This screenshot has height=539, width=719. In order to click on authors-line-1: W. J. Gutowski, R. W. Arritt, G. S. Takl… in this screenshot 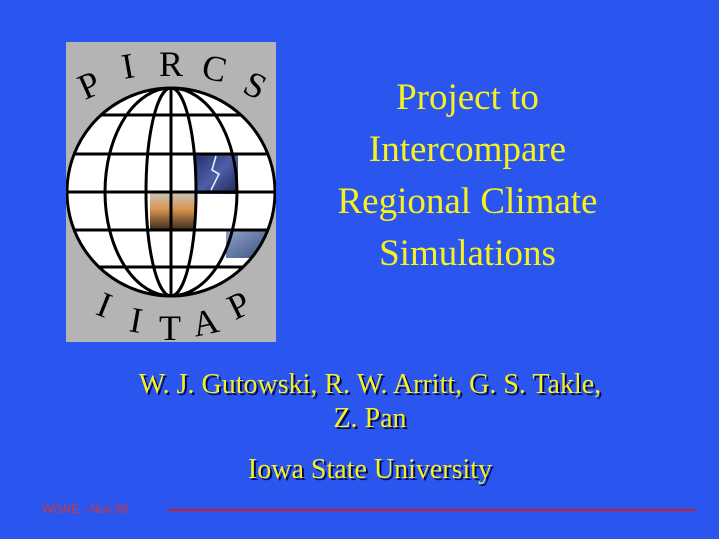, I will do `click(370, 384)`.